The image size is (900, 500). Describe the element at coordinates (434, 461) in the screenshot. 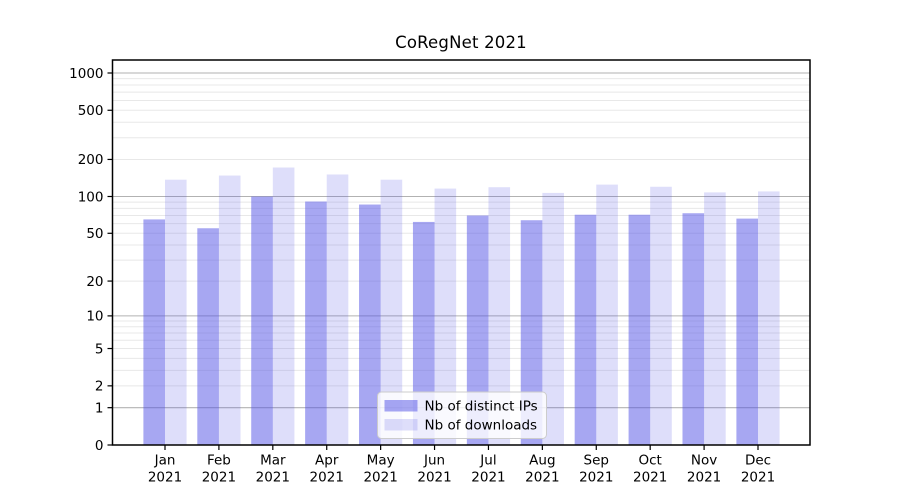

I see `x-tick-label-month-jun-2021: Jun` at that location.